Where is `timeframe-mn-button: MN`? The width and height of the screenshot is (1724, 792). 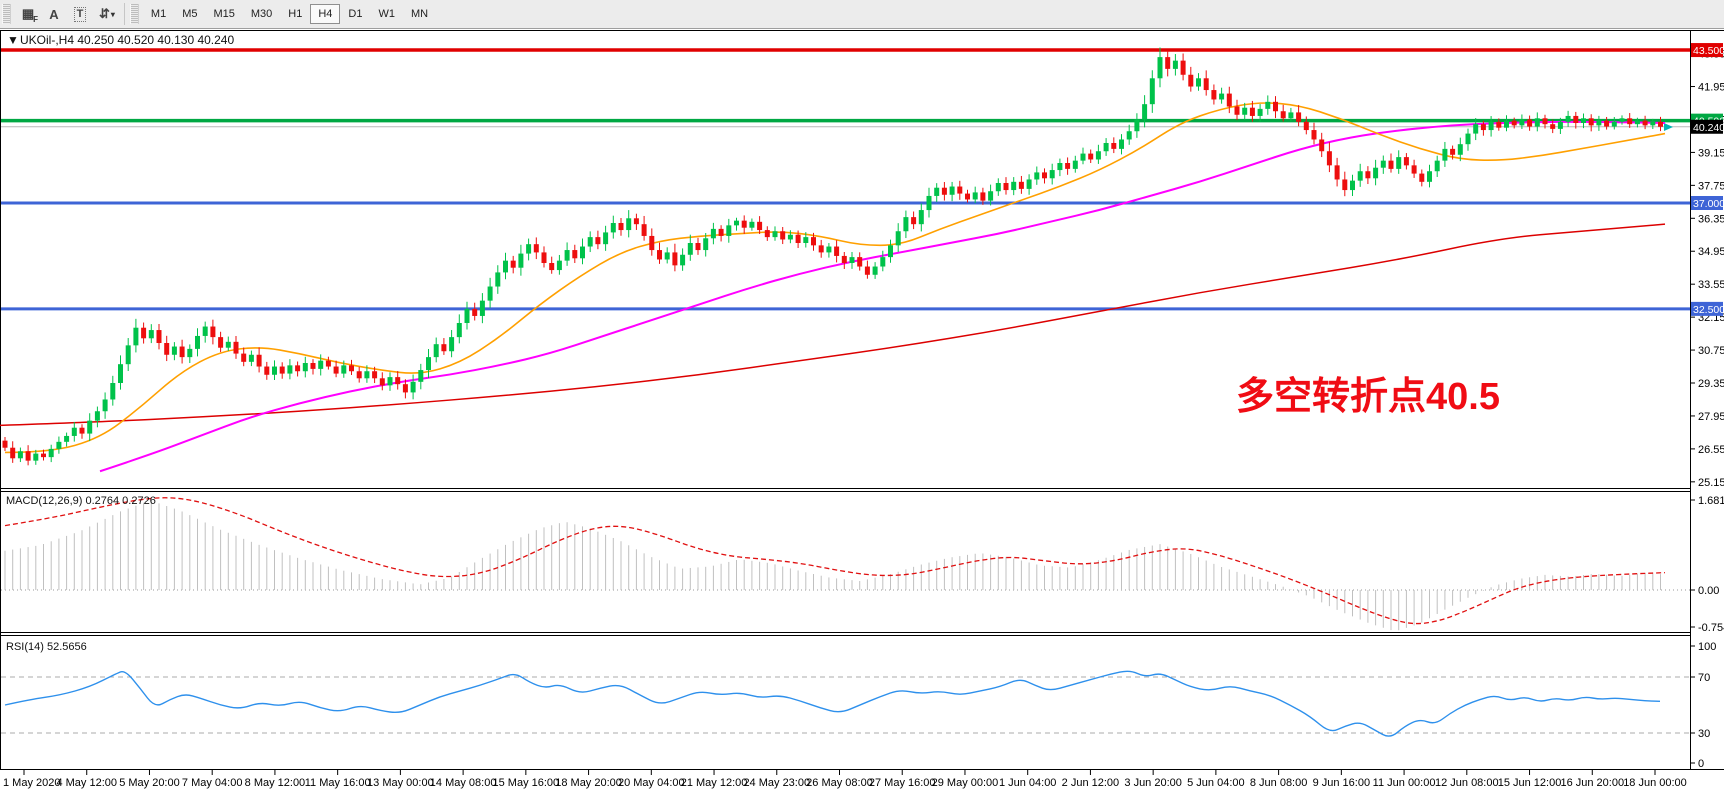 timeframe-mn-button: MN is located at coordinates (419, 14).